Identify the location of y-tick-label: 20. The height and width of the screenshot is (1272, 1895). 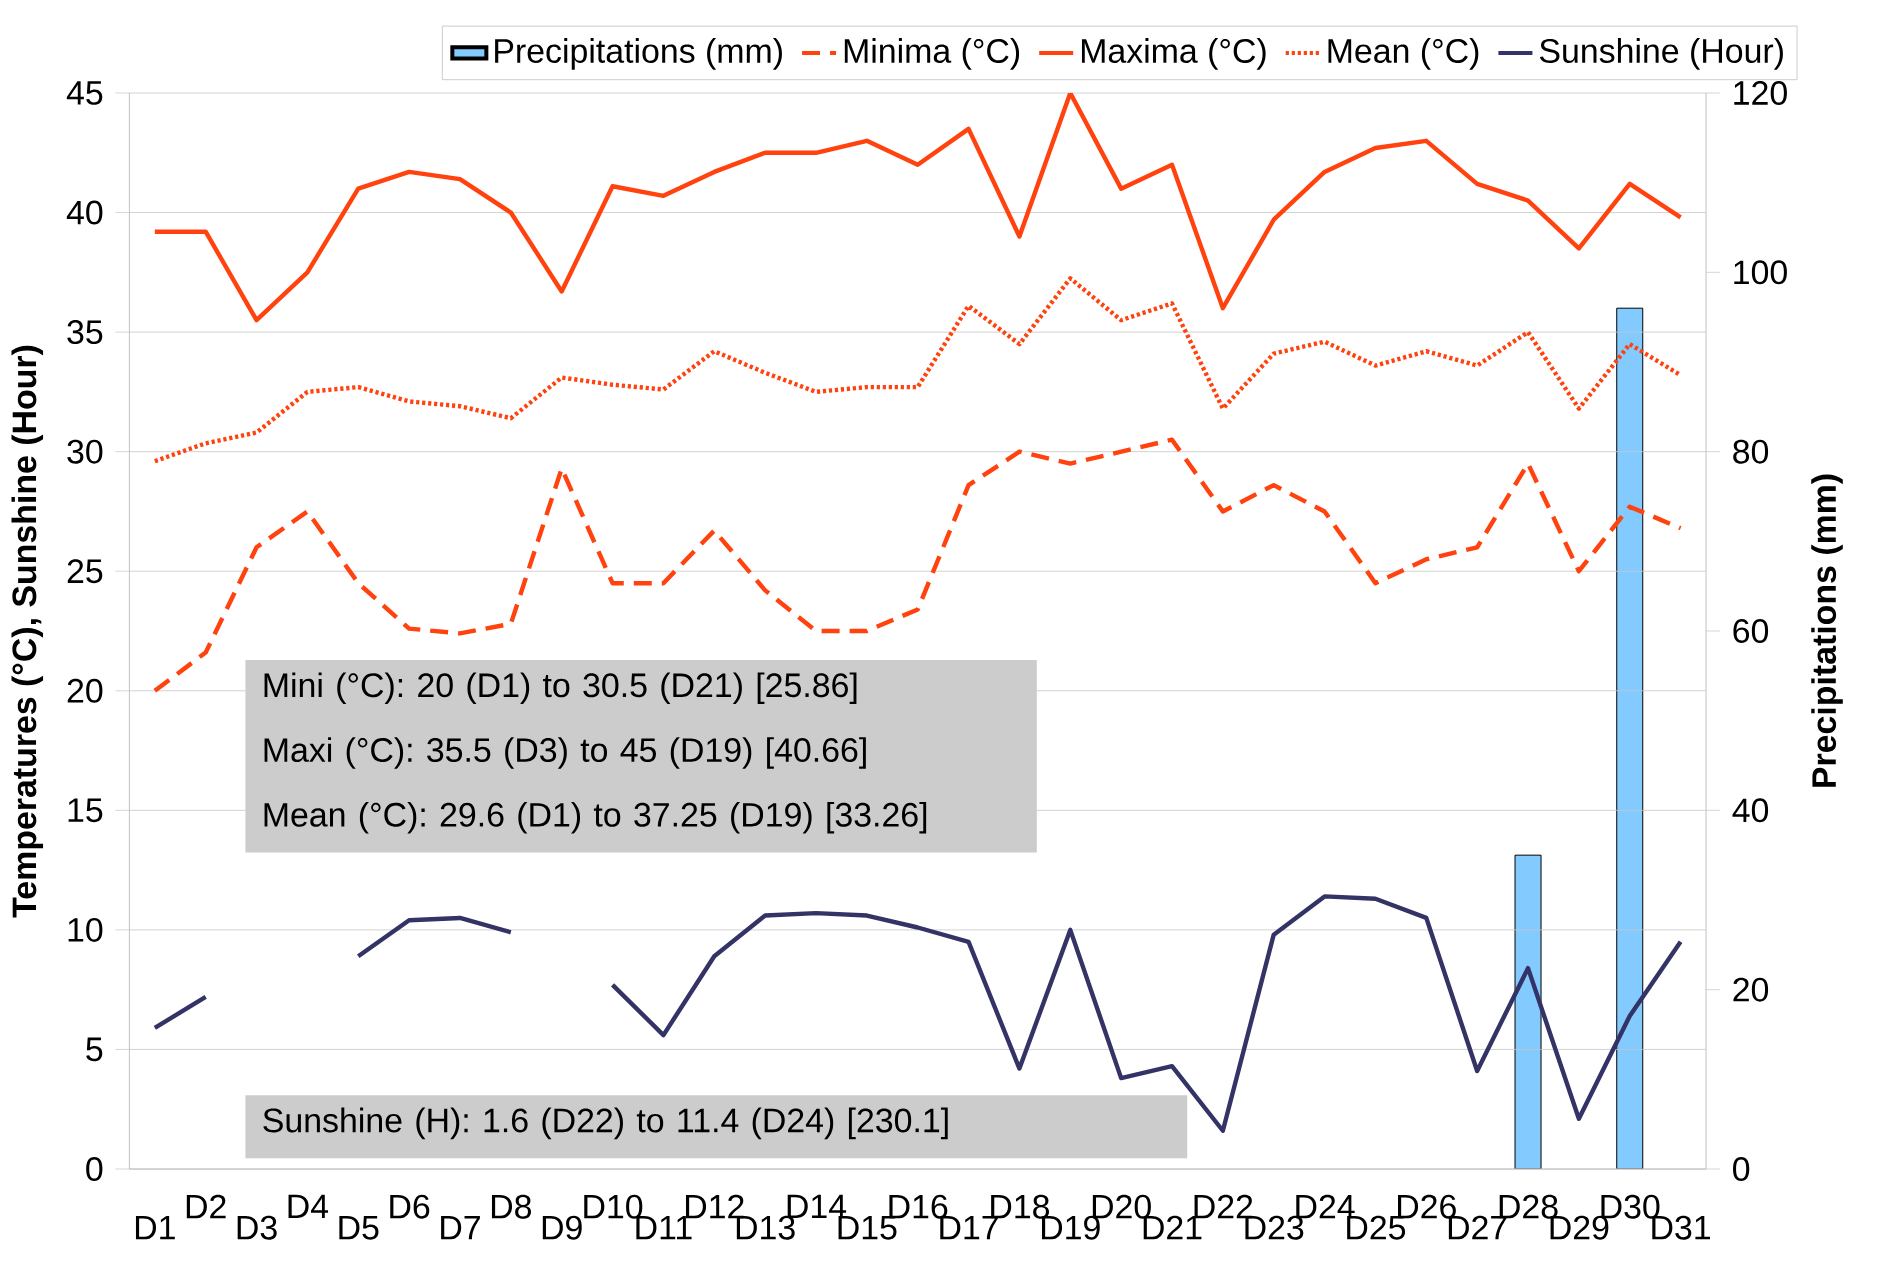
(85, 690).